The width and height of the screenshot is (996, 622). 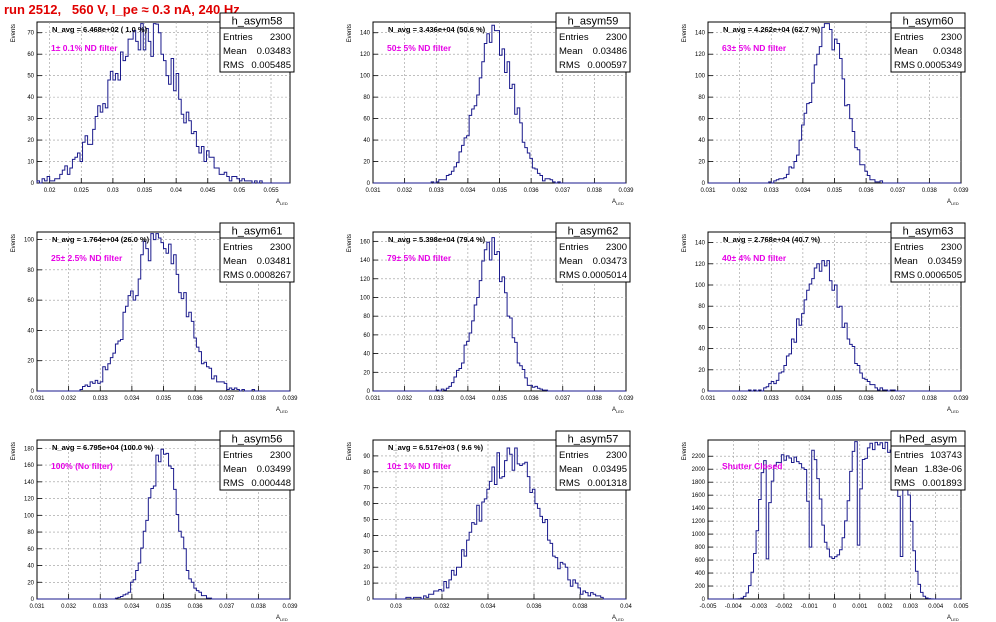 What do you see at coordinates (373, 399) in the screenshot?
I see `x-tick-label: 0.031` at bounding box center [373, 399].